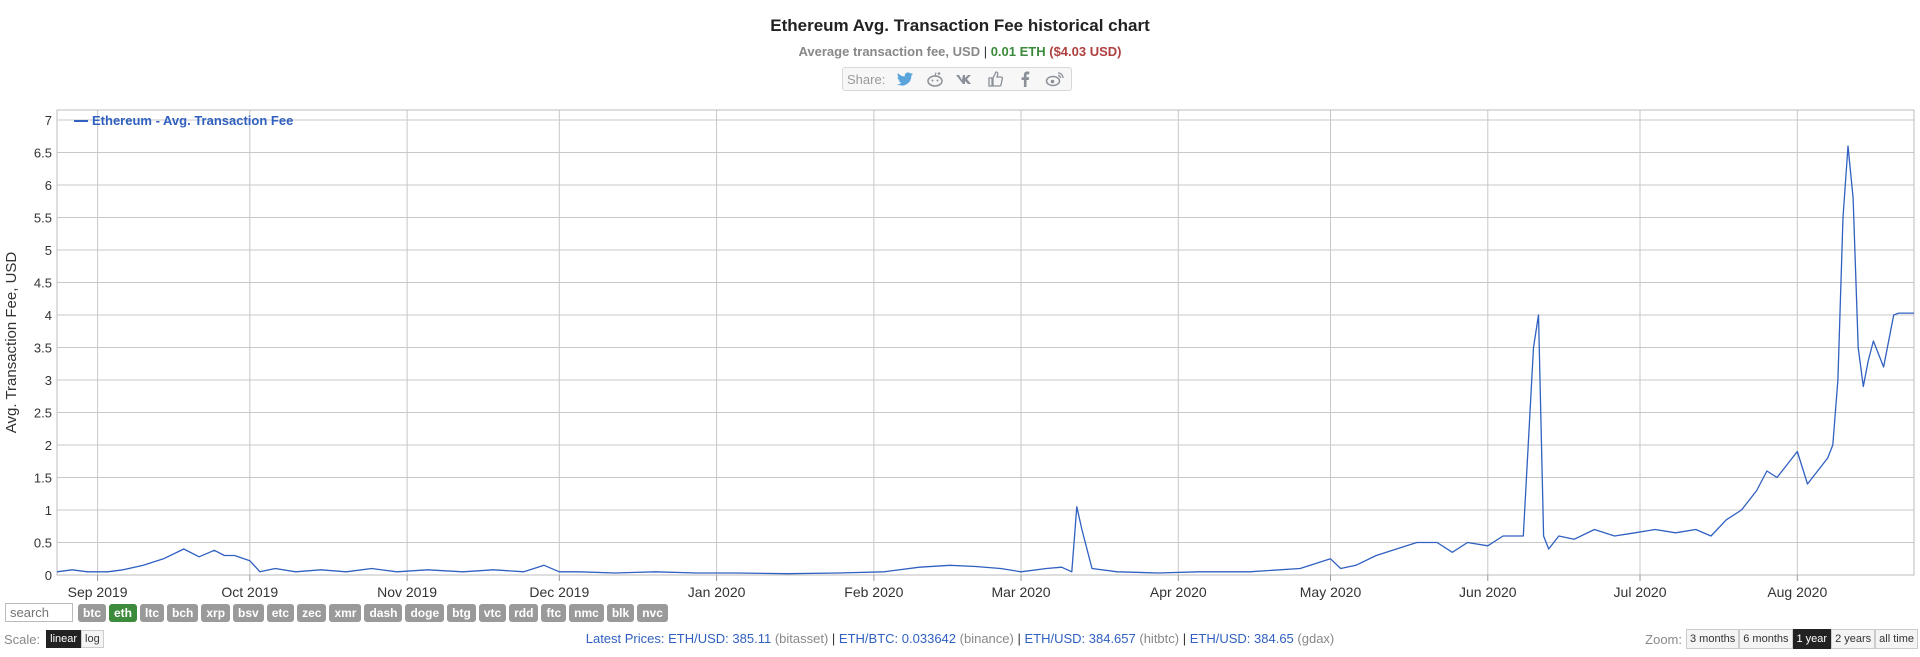  I want to click on zoom-1-year-button: 1 year, so click(1812, 639).